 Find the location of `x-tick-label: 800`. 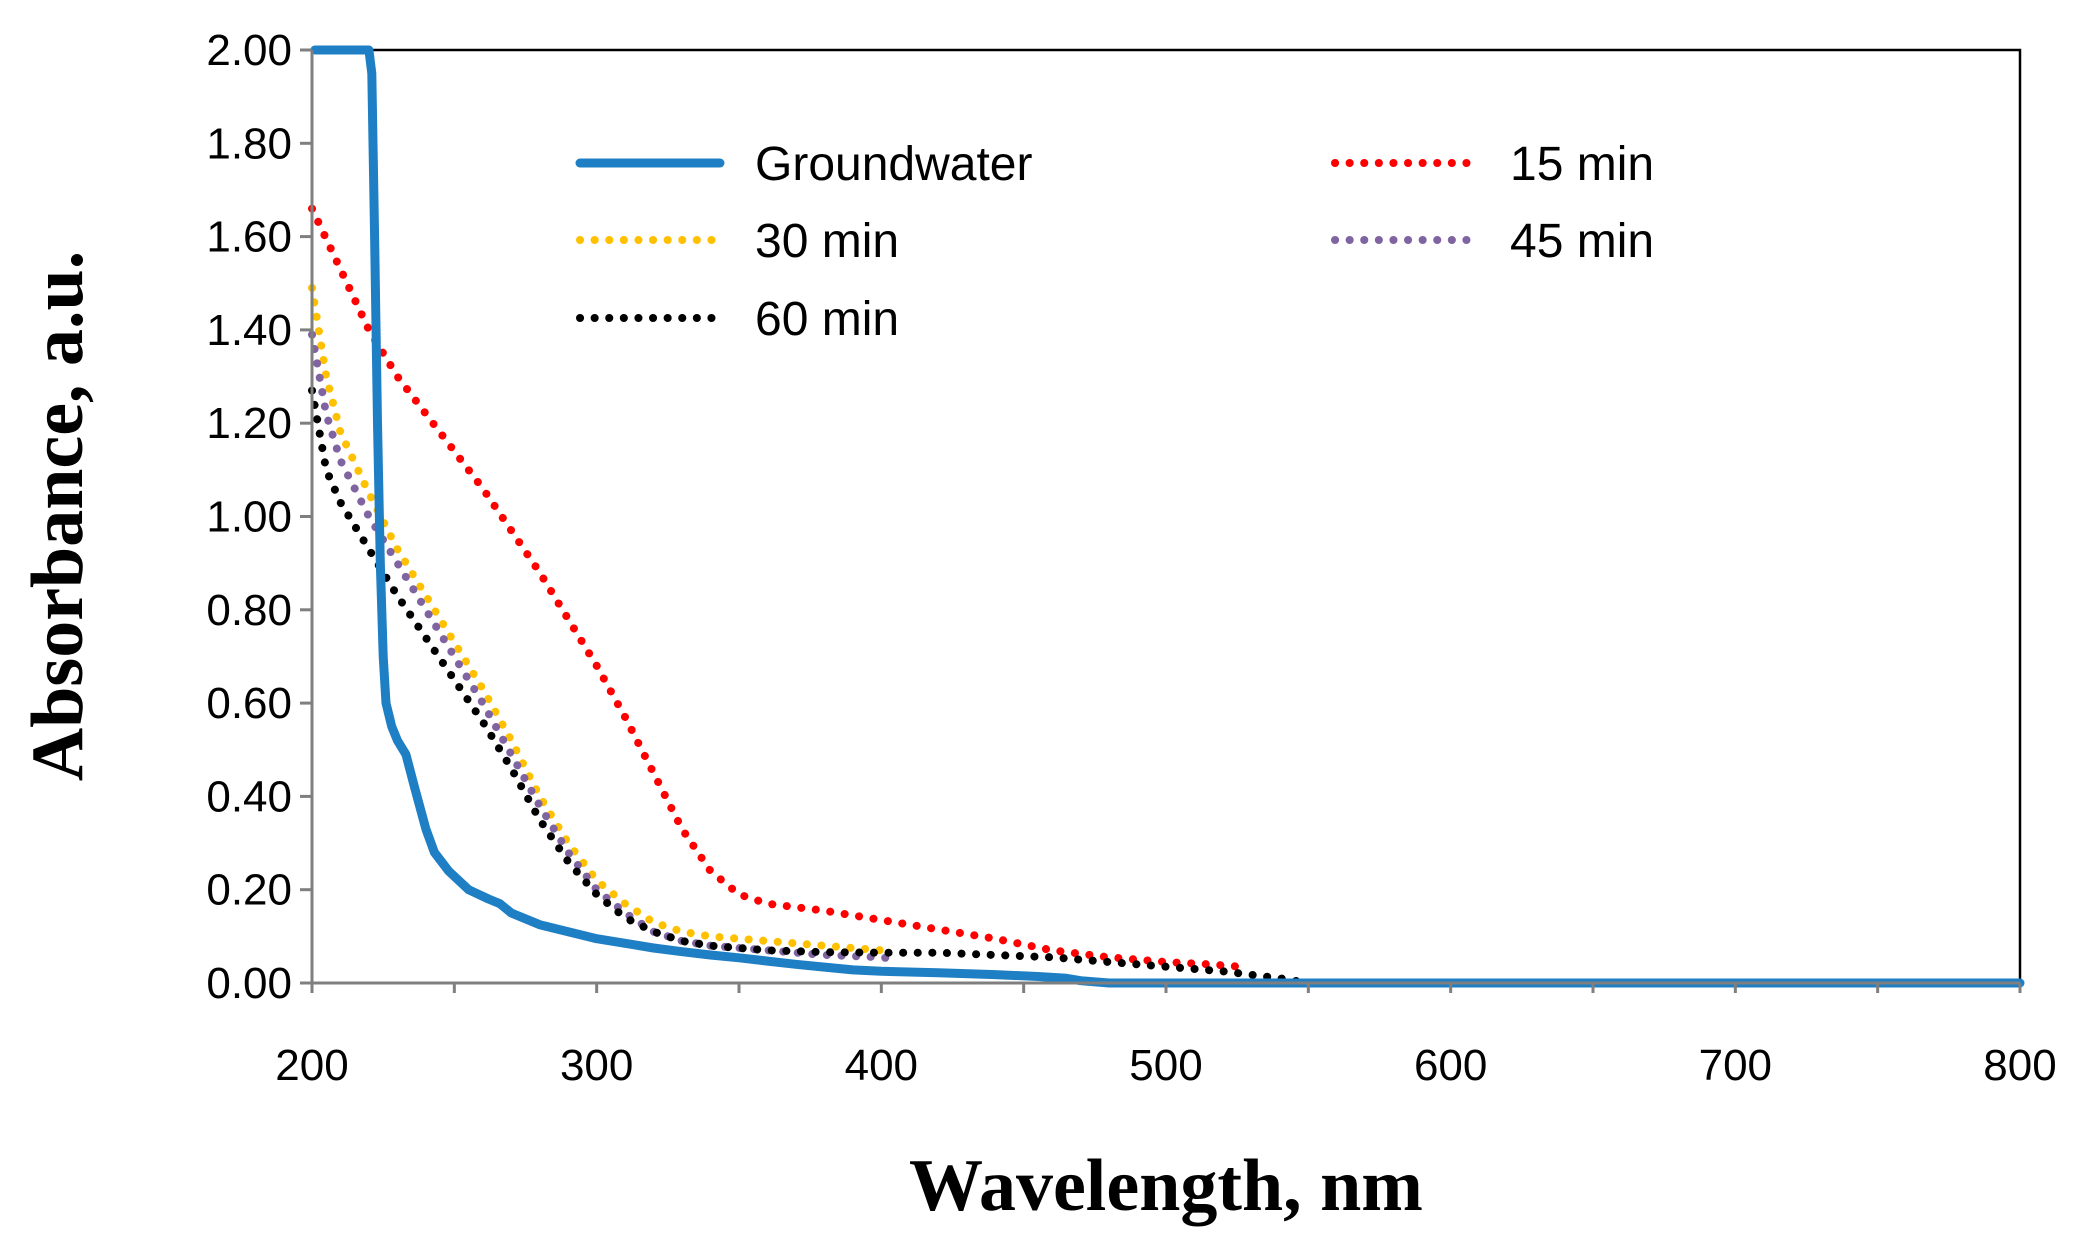

x-tick-label: 800 is located at coordinates (2019, 1065).